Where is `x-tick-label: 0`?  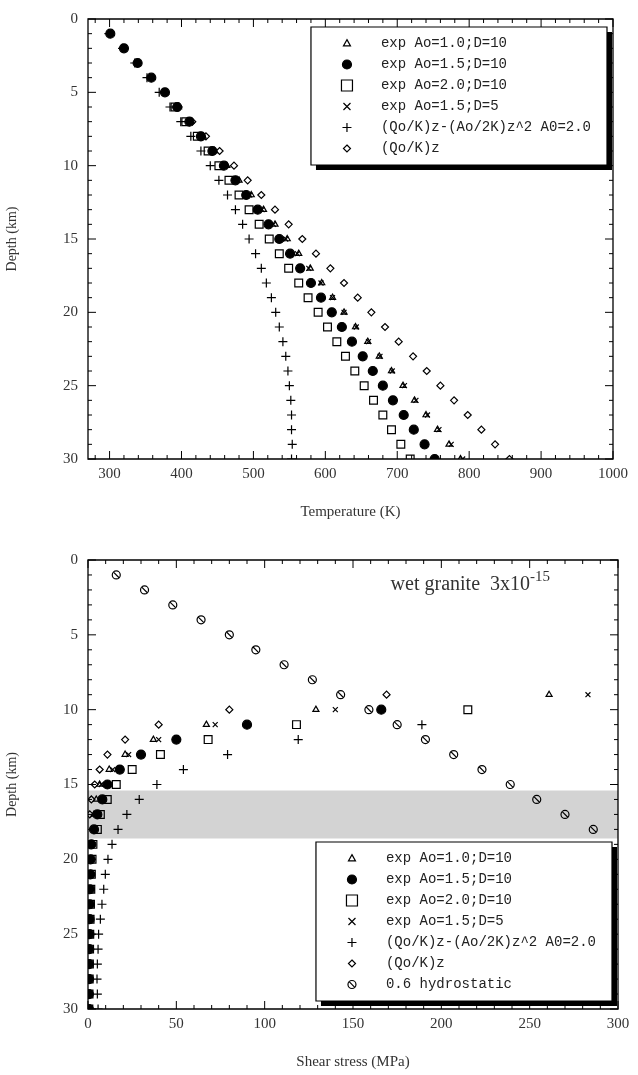
x-tick-label: 0 is located at coordinates (88, 1022).